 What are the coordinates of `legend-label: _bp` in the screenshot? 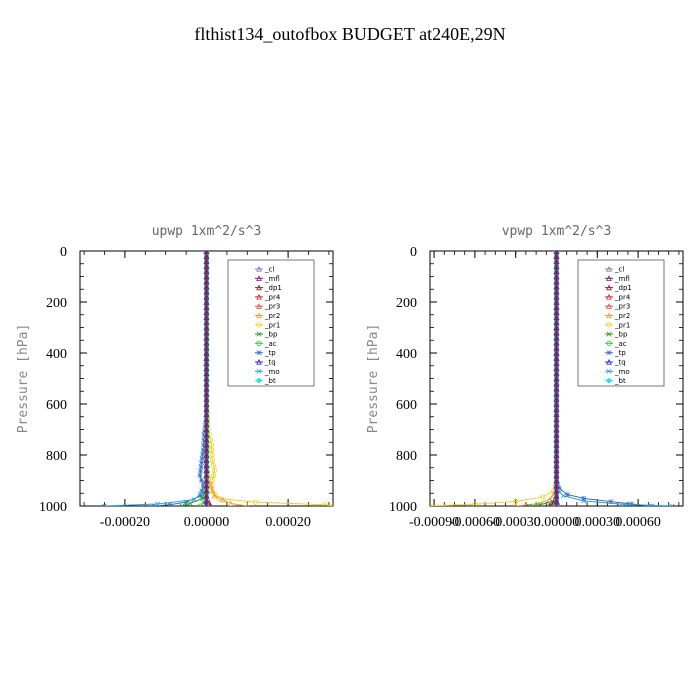 It's located at (271, 335).